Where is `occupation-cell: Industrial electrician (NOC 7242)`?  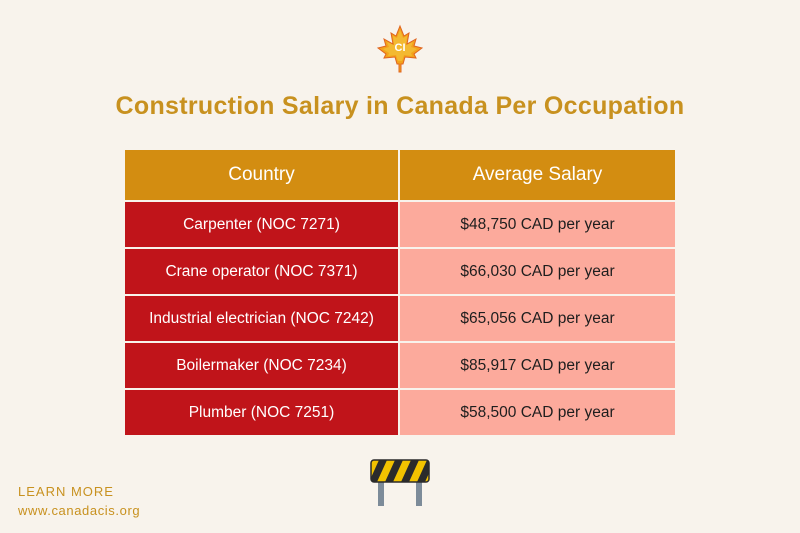 occupation-cell: Industrial electrician (NOC 7242) is located at coordinates (262, 319).